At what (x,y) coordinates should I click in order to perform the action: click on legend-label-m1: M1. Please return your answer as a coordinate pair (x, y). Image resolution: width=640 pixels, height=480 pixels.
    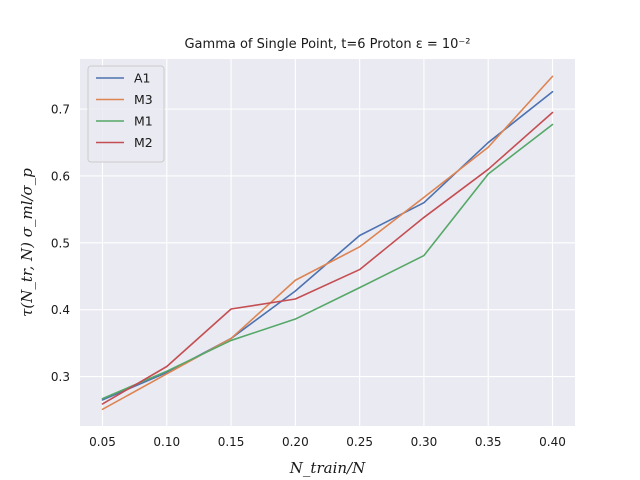
    Looking at the image, I should click on (143, 121).